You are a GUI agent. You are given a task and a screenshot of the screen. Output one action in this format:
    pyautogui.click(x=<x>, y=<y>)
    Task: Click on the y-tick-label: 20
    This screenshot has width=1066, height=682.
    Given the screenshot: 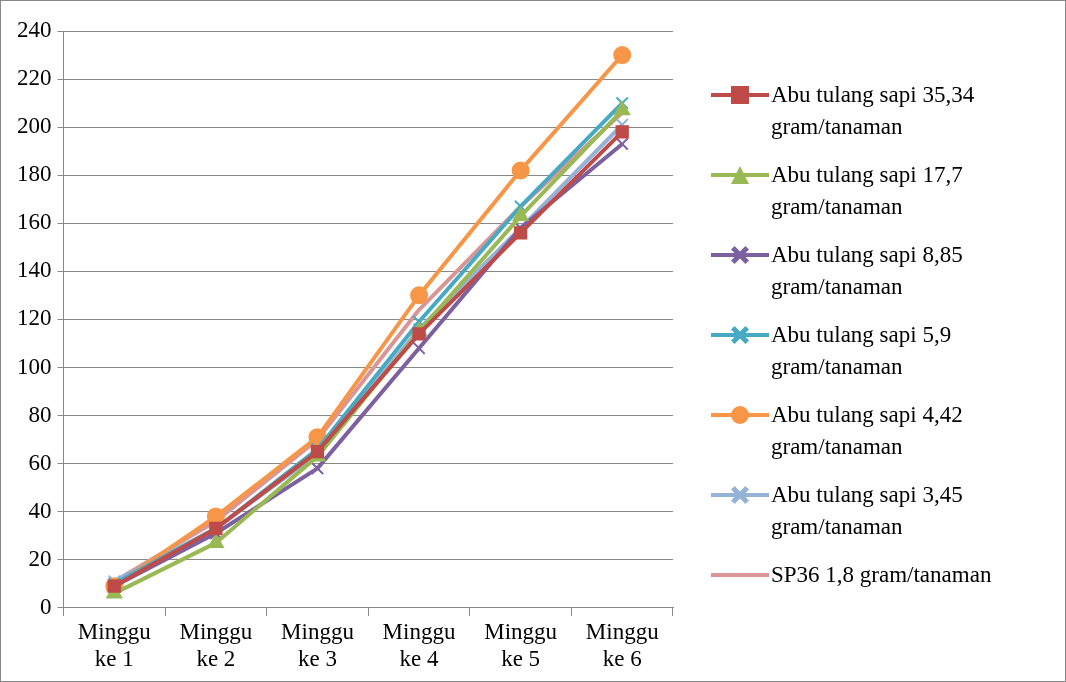 What is the action you would take?
    pyautogui.click(x=40, y=558)
    